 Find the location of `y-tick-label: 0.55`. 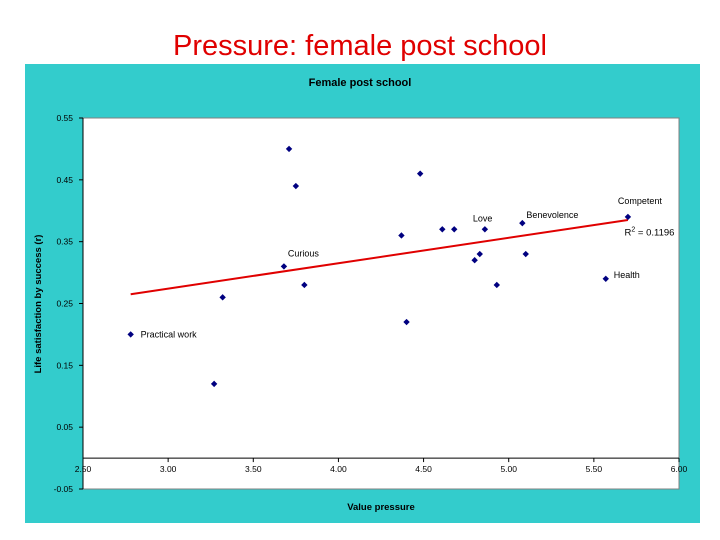

y-tick-label: 0.55 is located at coordinates (64, 118).